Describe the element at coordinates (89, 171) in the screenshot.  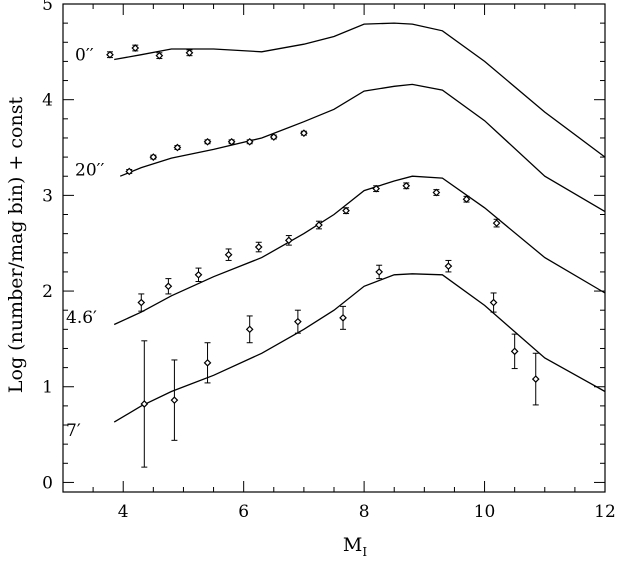
I see `curve-label: 20′′` at that location.